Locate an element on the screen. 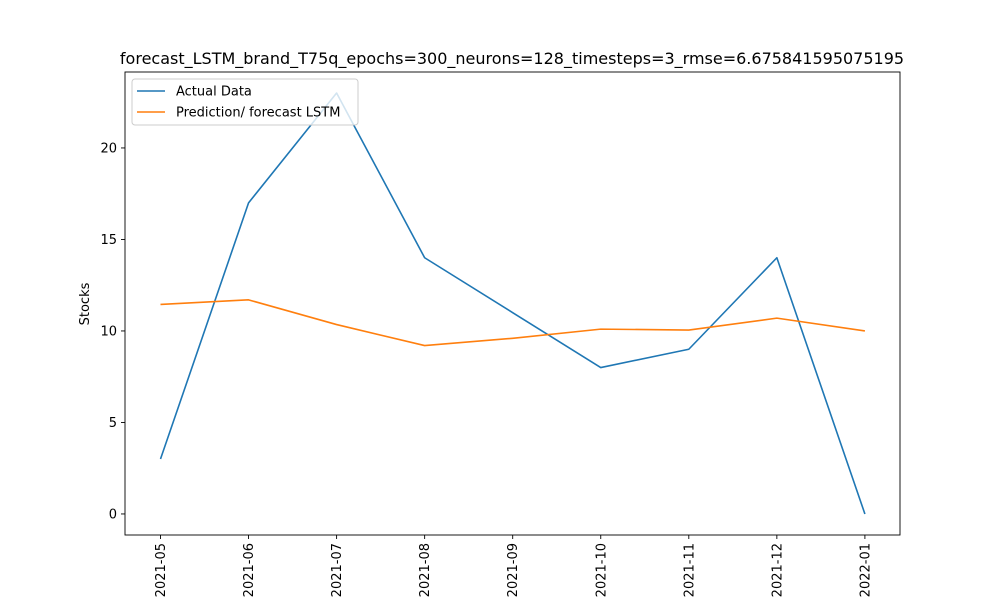  y-tick-label: 20 is located at coordinates (108, 148).